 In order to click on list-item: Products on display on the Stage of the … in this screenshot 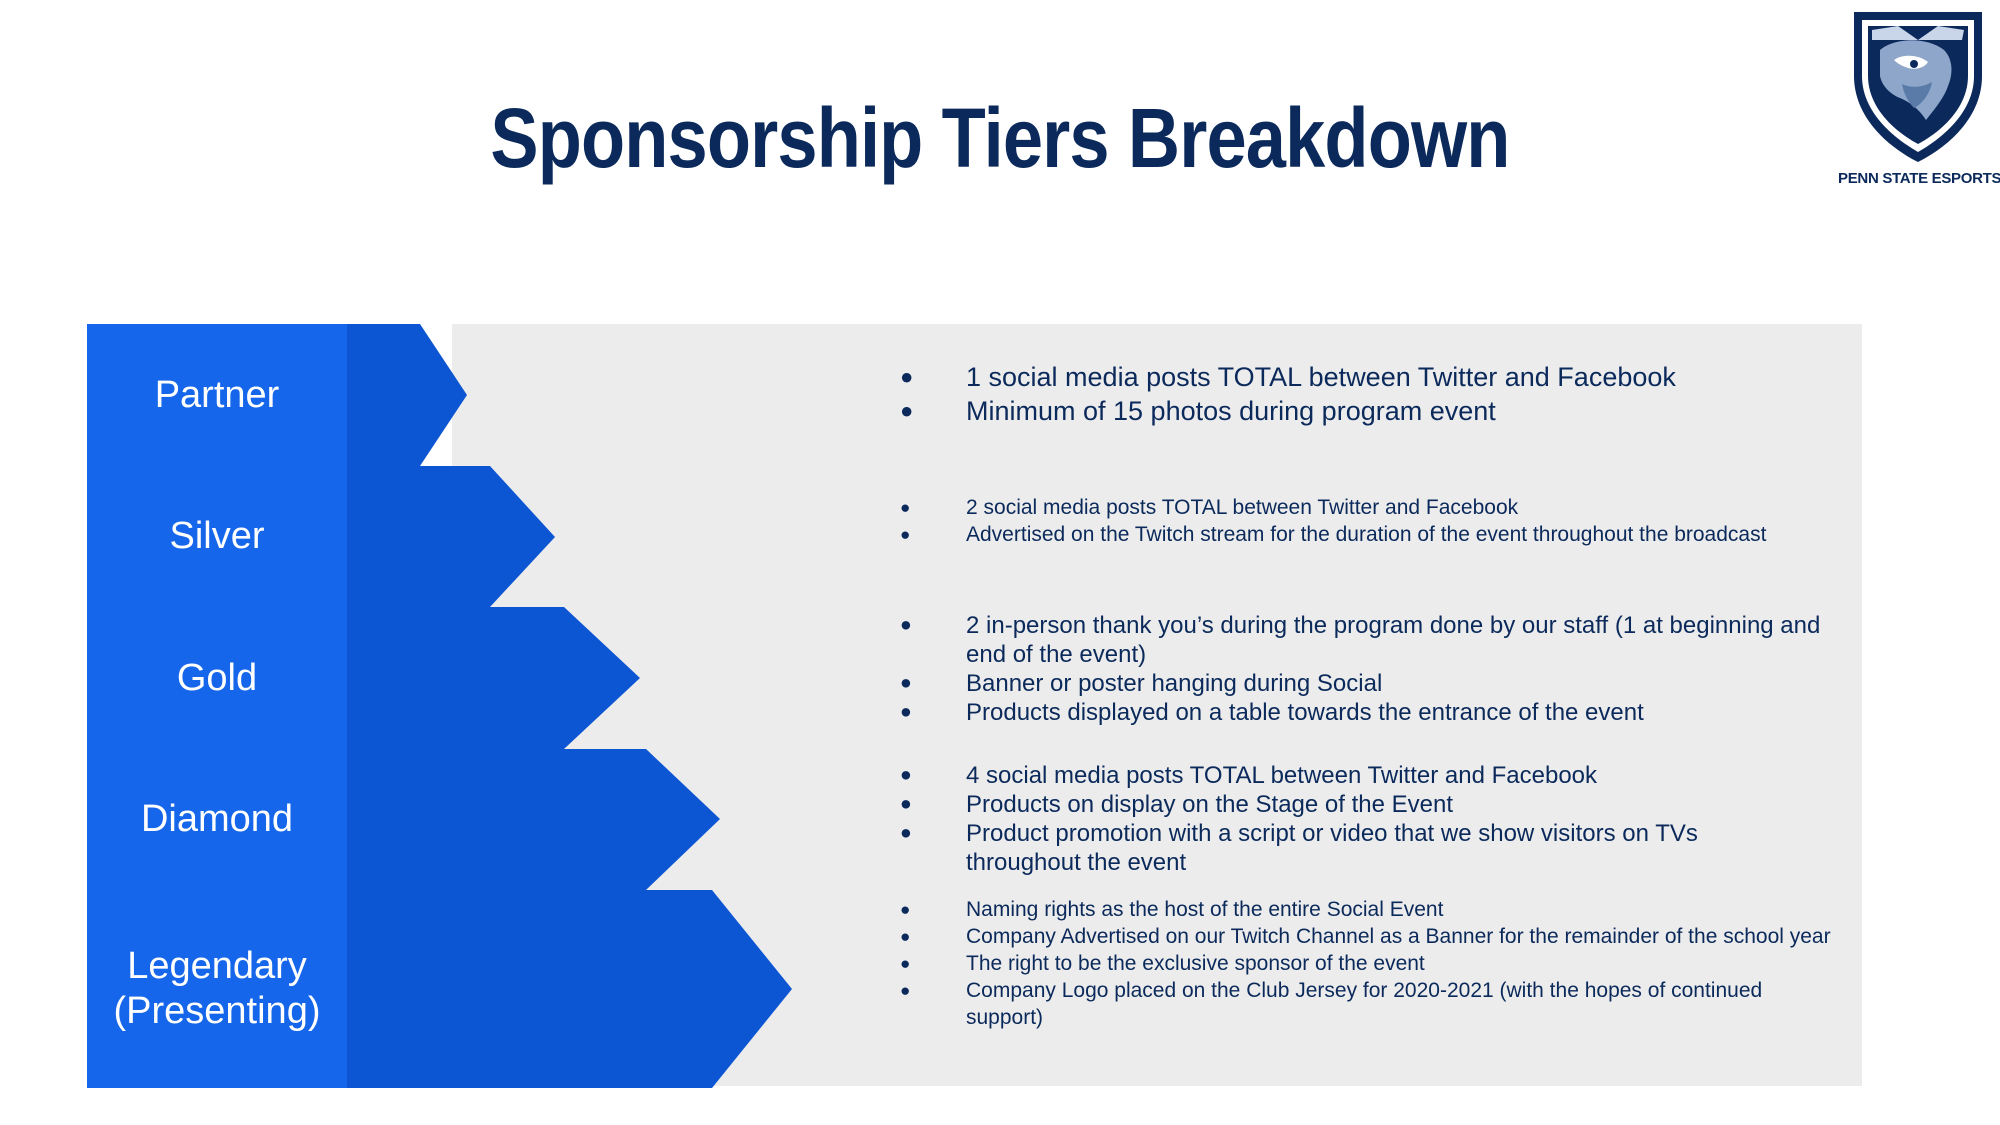, I will do `click(1320, 804)`.